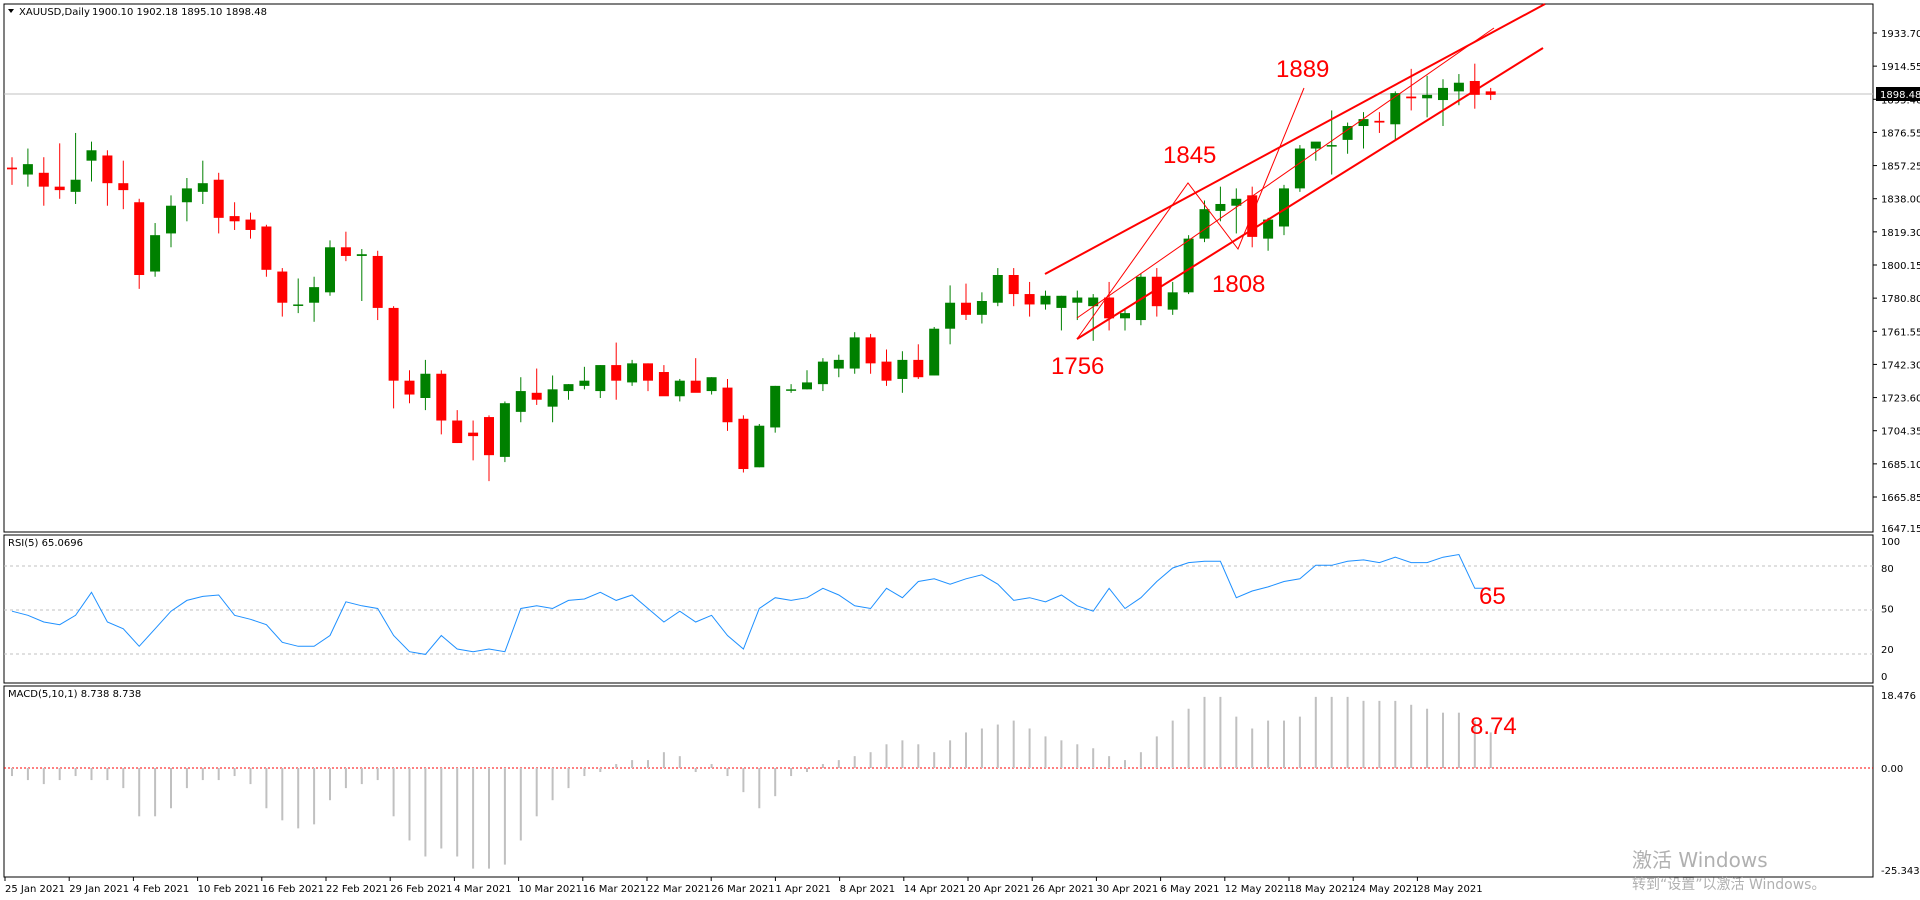  Describe the element at coordinates (161, 889) in the screenshot. I see `date-tick-label: 4 Feb 2021` at that location.